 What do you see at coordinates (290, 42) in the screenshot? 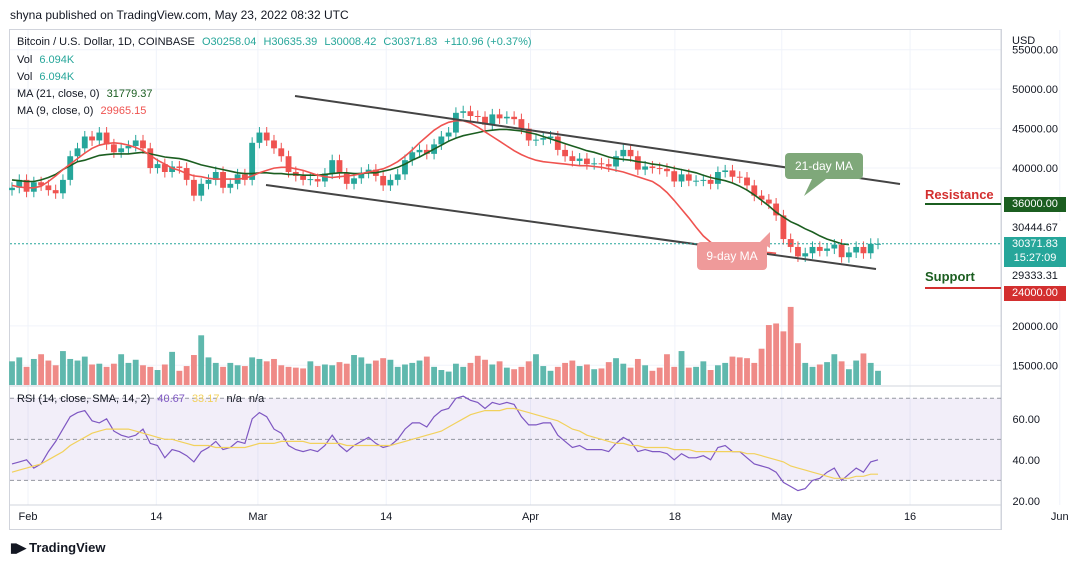
I see `legend-high: H30635.39` at bounding box center [290, 42].